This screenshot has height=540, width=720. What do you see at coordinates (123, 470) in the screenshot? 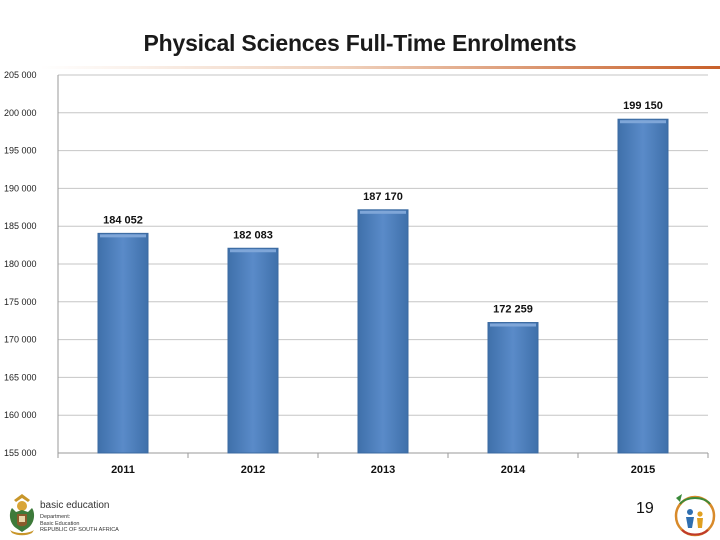
I see `x-category-label: 2011` at bounding box center [123, 470].